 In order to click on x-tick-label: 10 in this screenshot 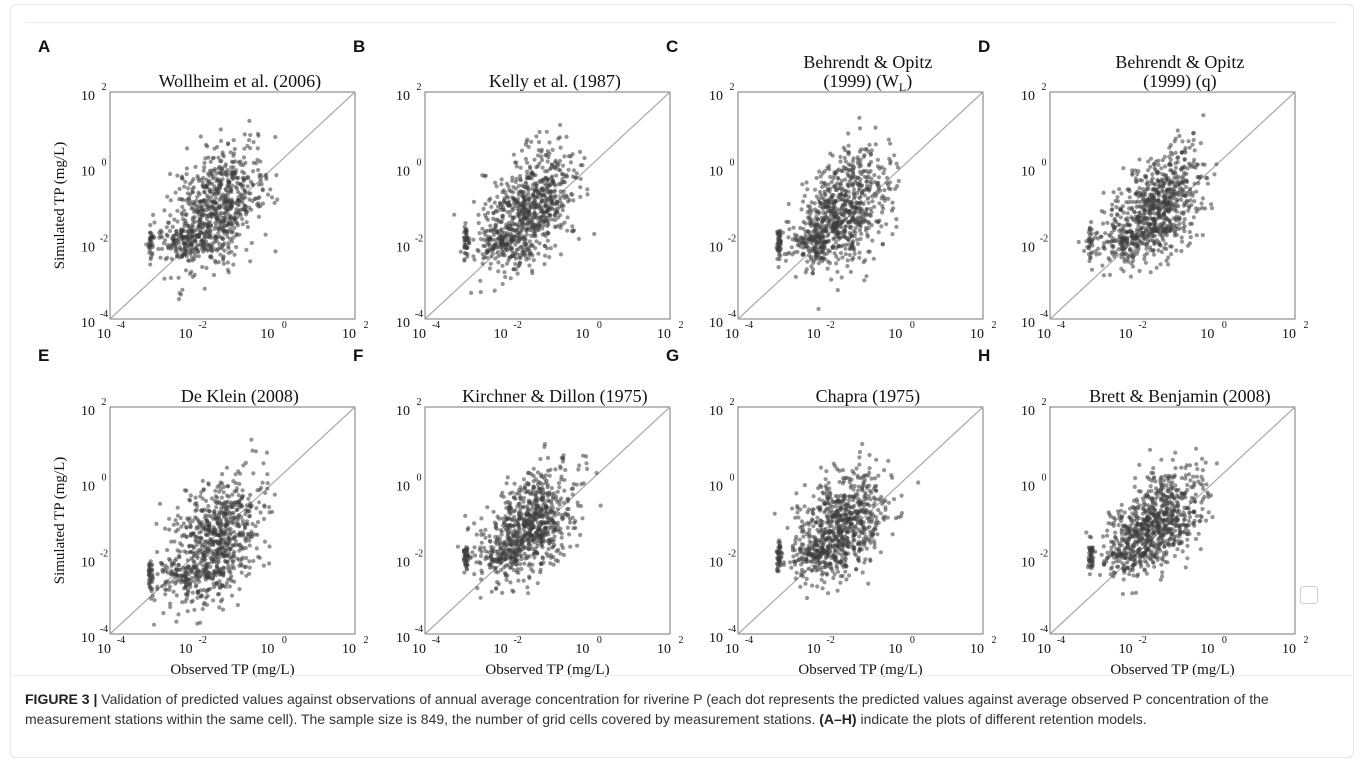, I will do `click(582, 334)`.